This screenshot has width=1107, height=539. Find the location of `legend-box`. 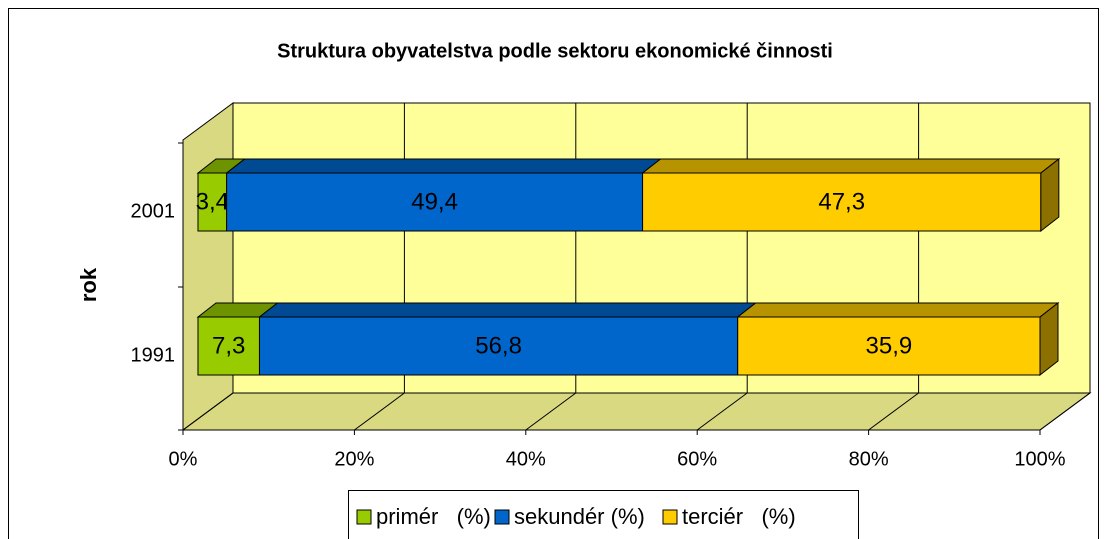

legend-box is located at coordinates (603, 514).